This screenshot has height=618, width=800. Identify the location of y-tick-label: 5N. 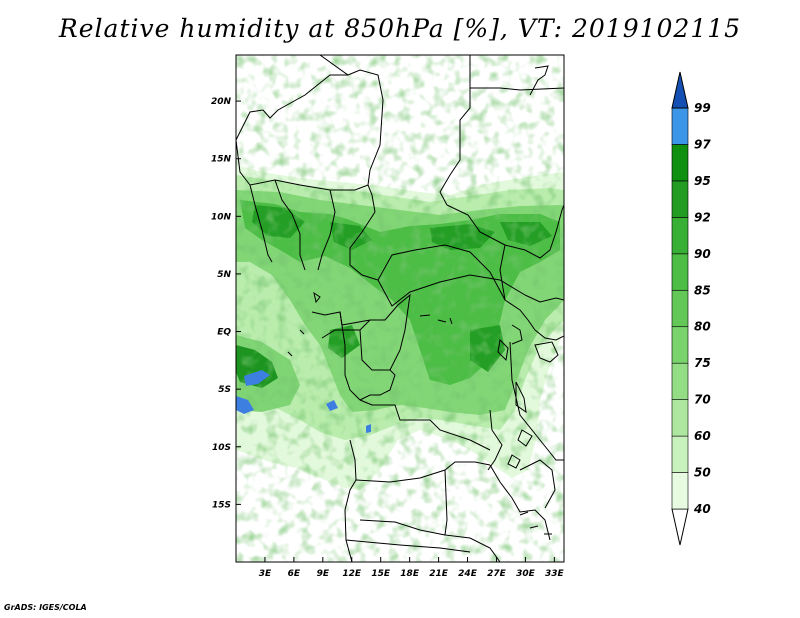
(224, 275).